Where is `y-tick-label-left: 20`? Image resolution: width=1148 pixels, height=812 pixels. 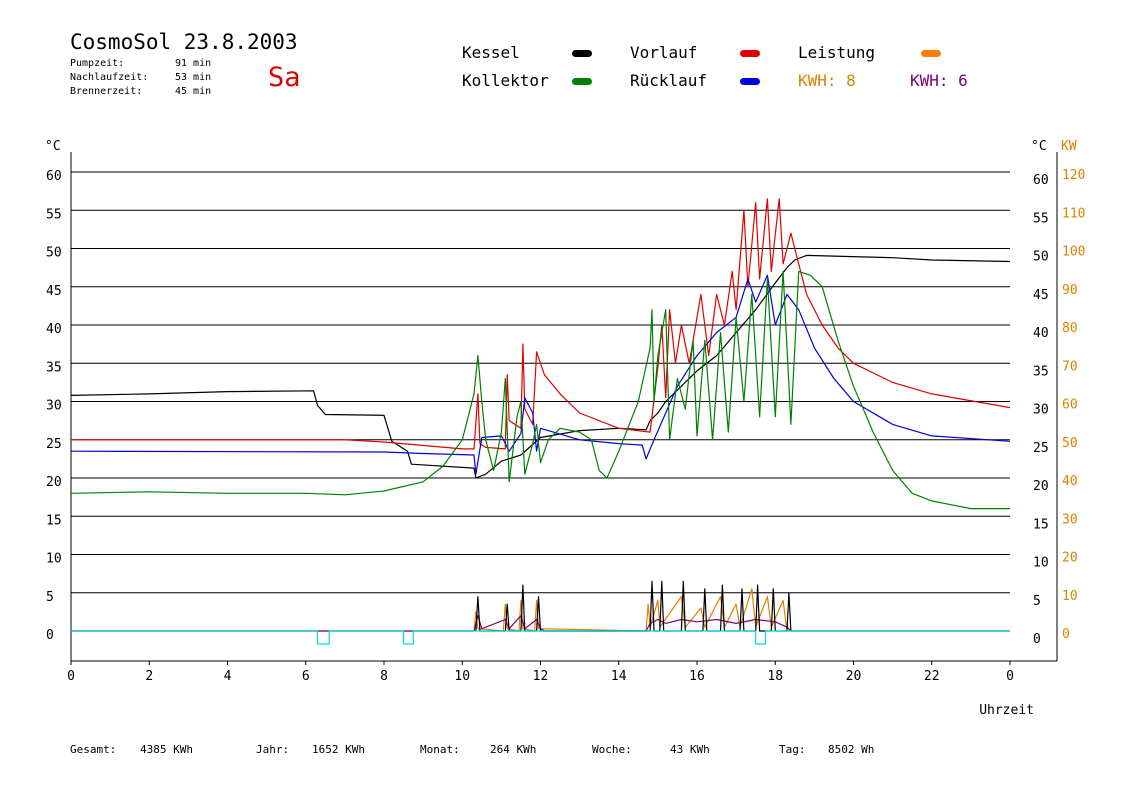
y-tick-label-left: 20 is located at coordinates (54, 482).